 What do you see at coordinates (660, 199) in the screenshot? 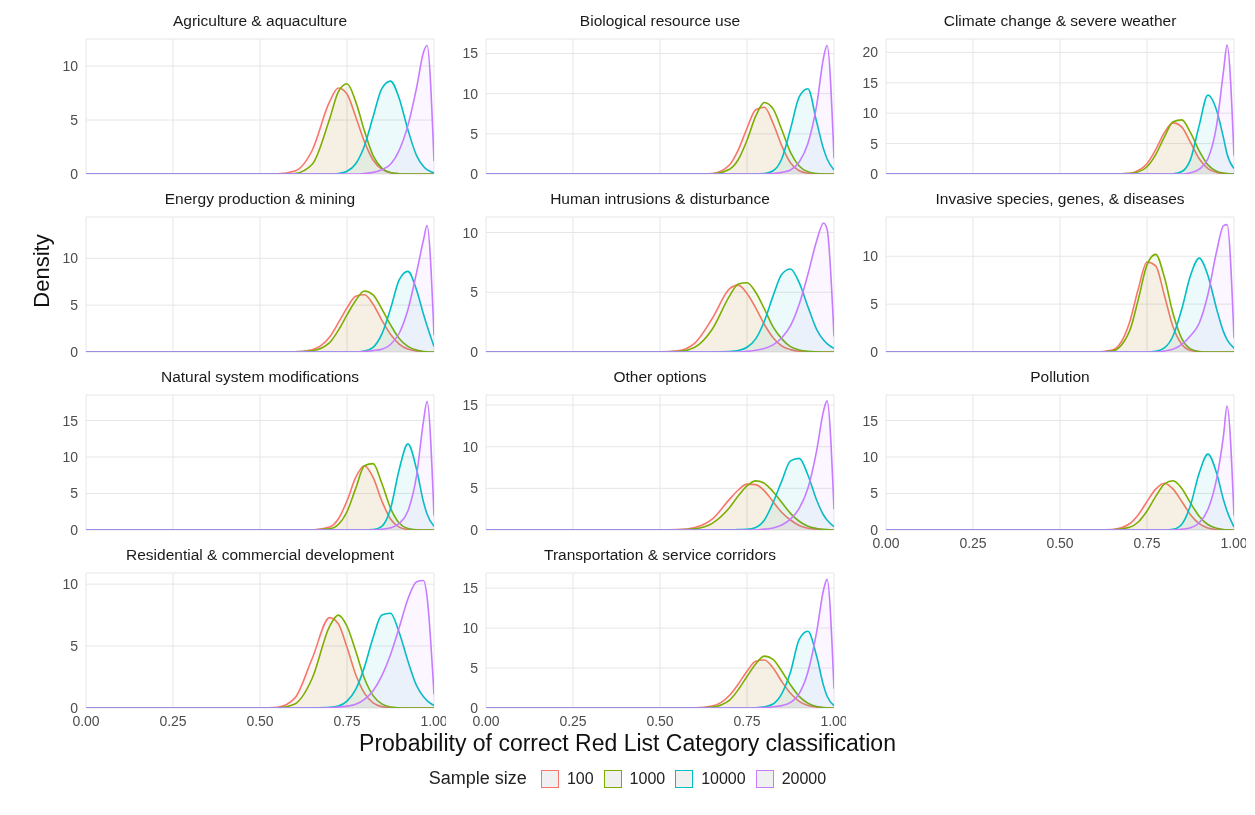
I see `chart-title: Human intrusions & disturbance` at bounding box center [660, 199].